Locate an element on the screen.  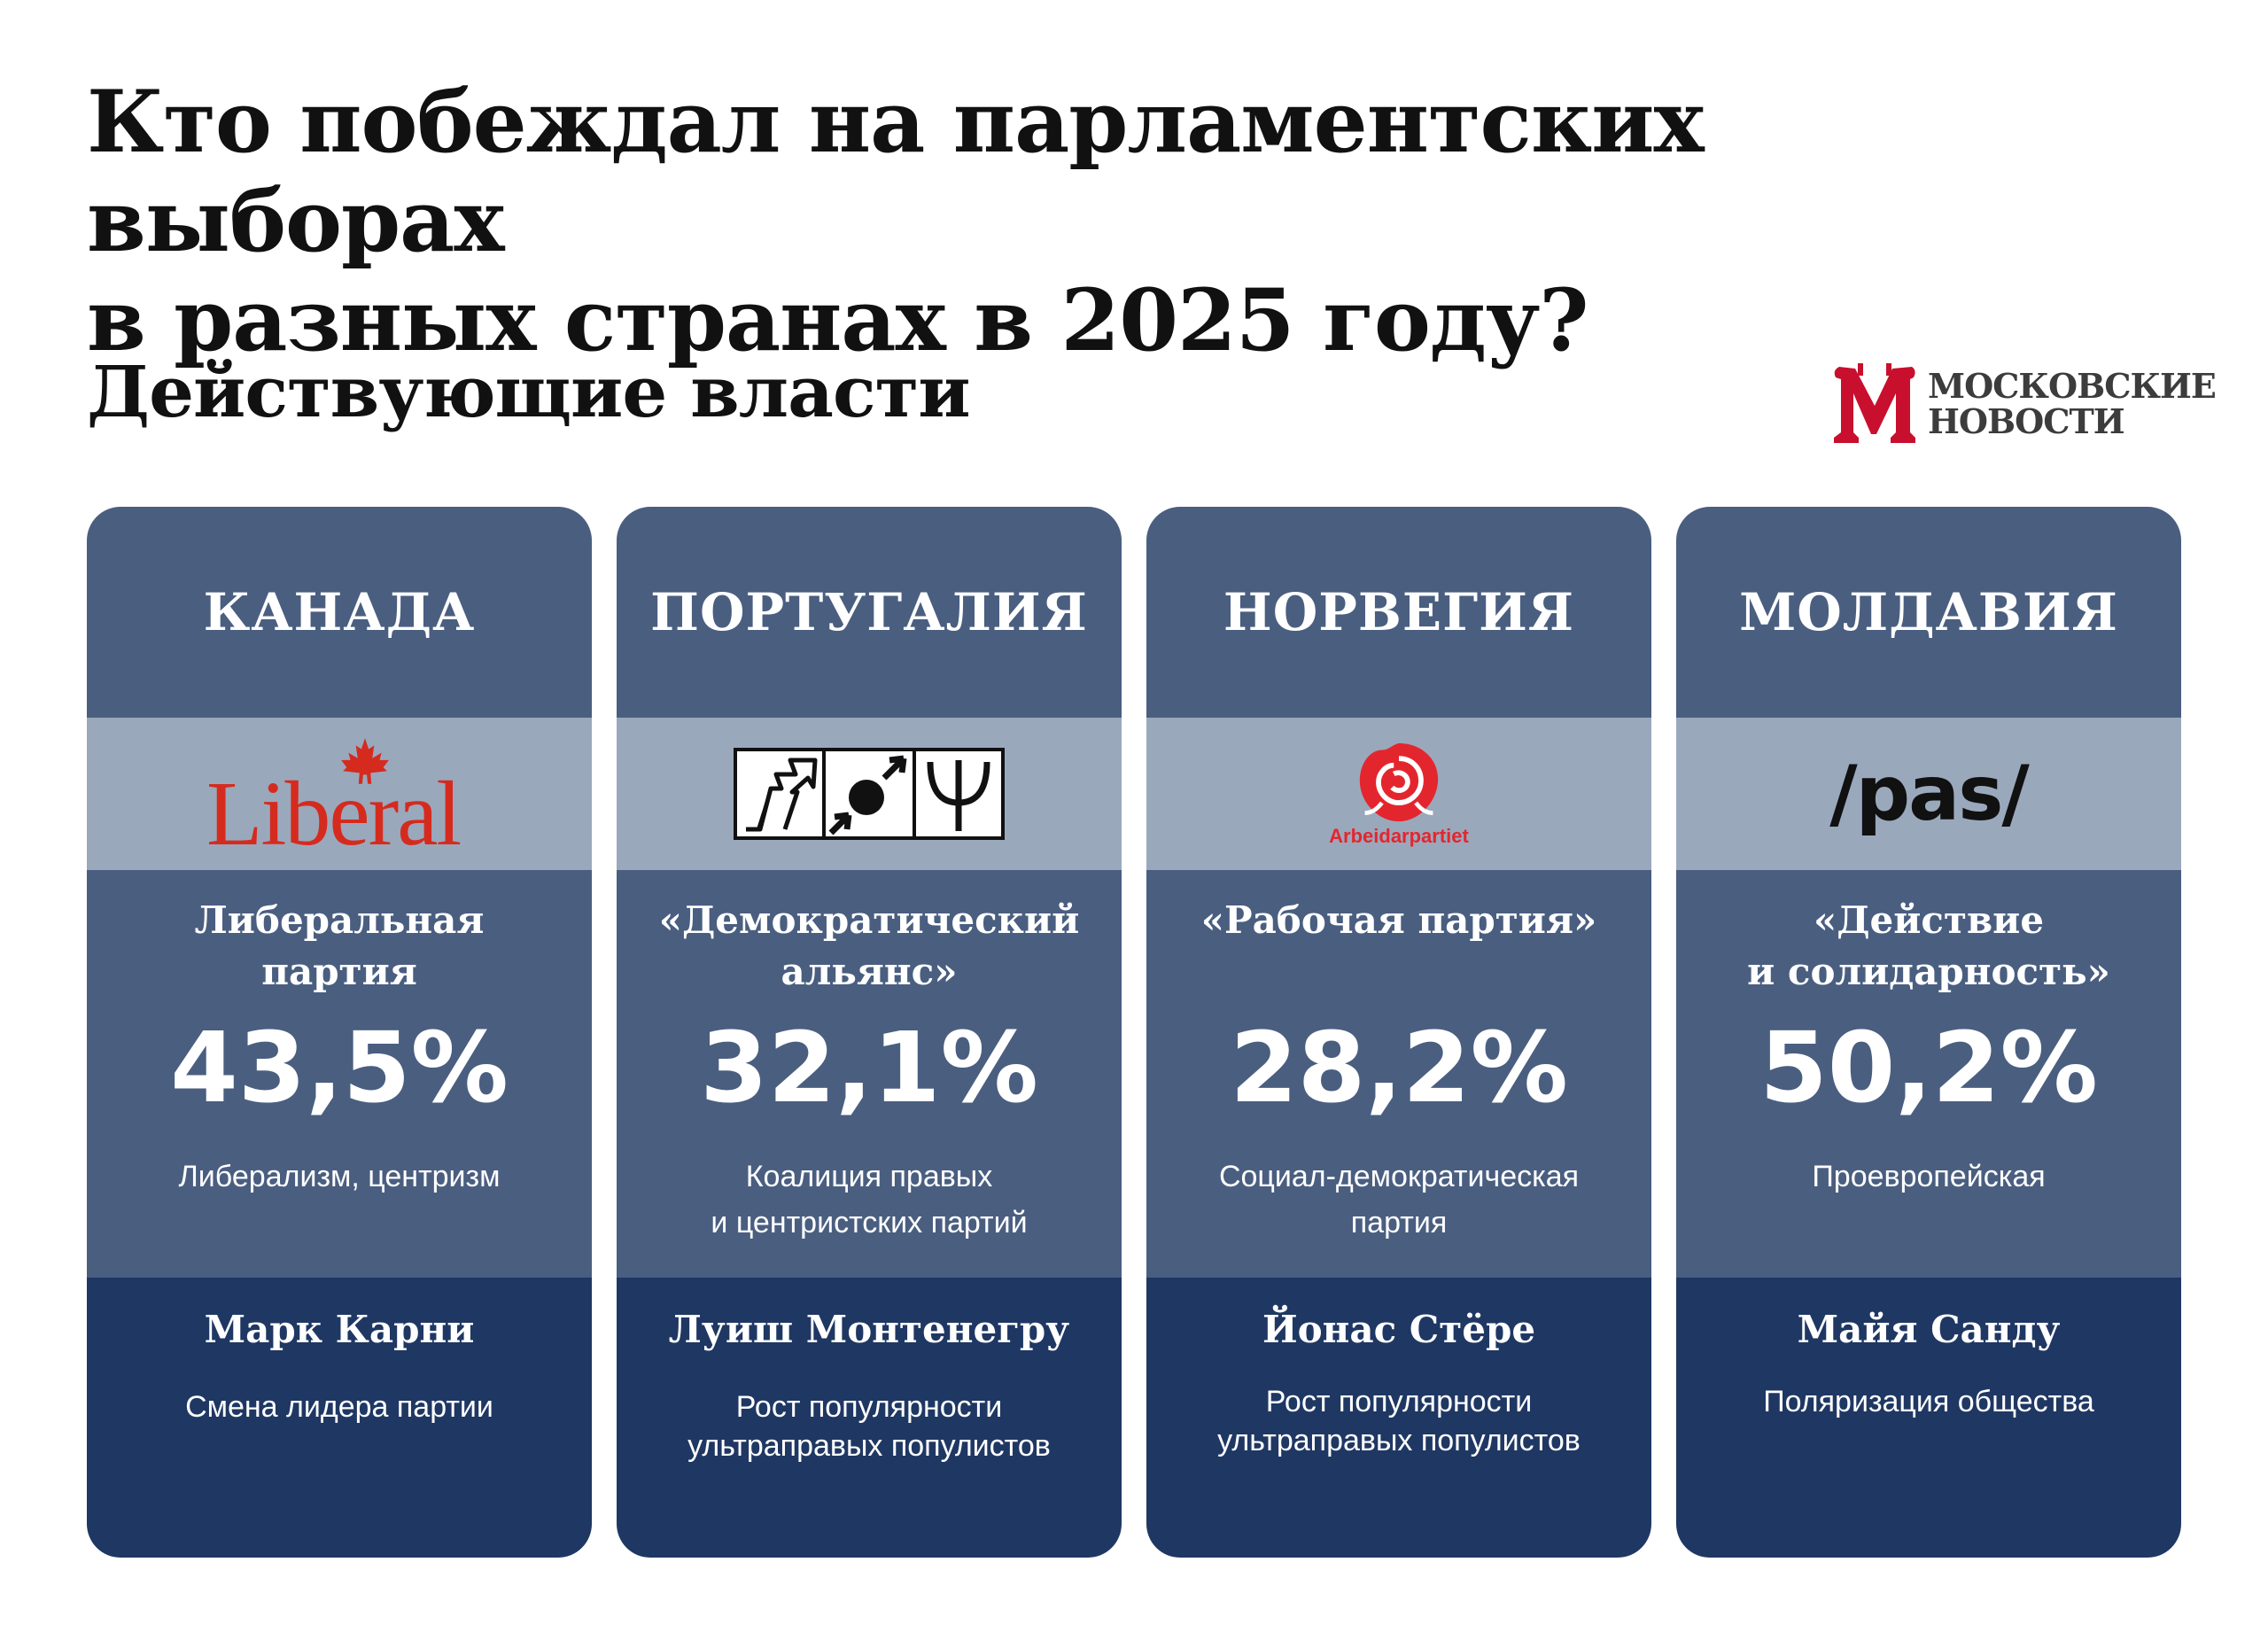
vote-percent: 28,2% is located at coordinates (1399, 1067).